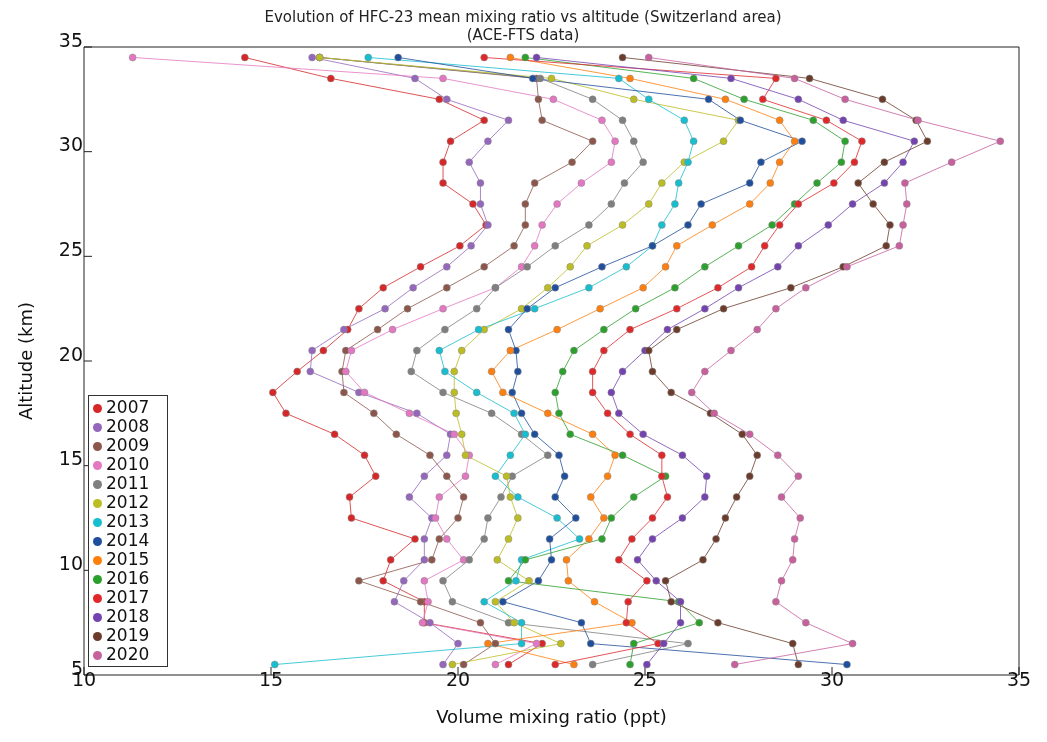  Describe the element at coordinates (128, 635) in the screenshot. I see `legend-label: 2019` at that location.